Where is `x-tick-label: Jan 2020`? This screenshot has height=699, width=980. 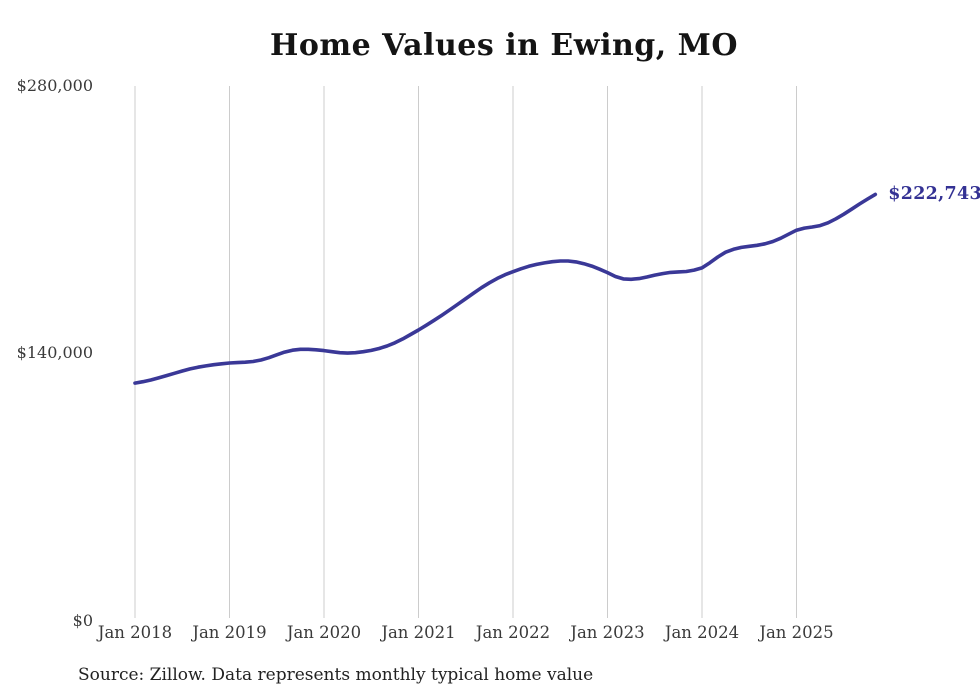
x-tick-label: Jan 2020 is located at coordinates (324, 632).